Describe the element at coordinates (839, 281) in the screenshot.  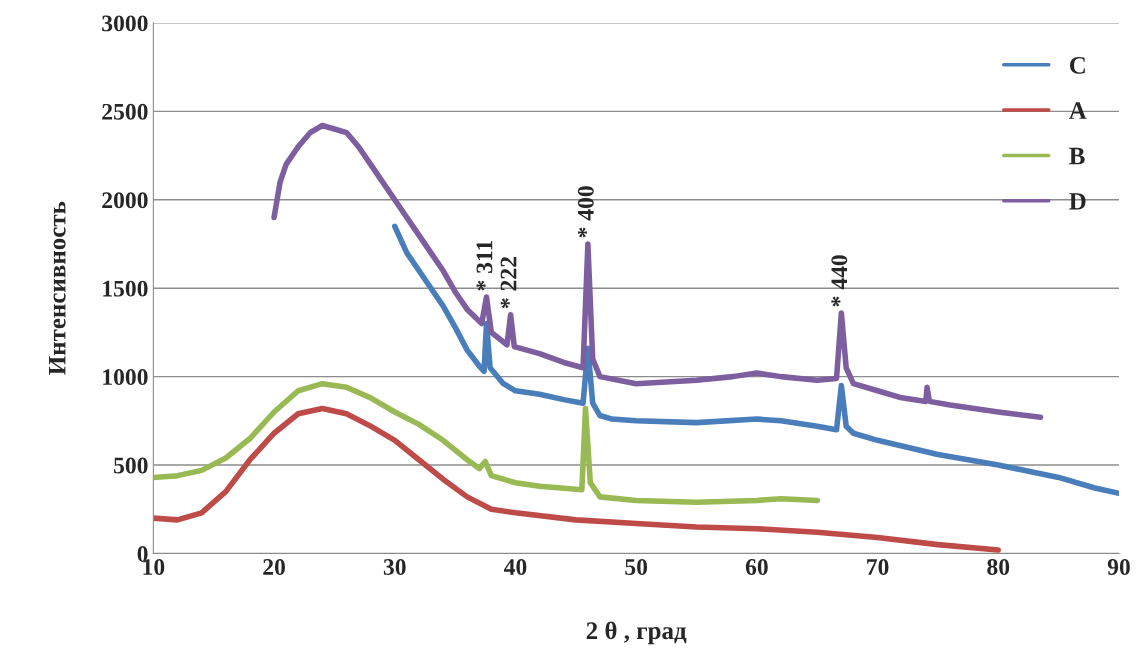
I see `annotation: * 440` at that location.